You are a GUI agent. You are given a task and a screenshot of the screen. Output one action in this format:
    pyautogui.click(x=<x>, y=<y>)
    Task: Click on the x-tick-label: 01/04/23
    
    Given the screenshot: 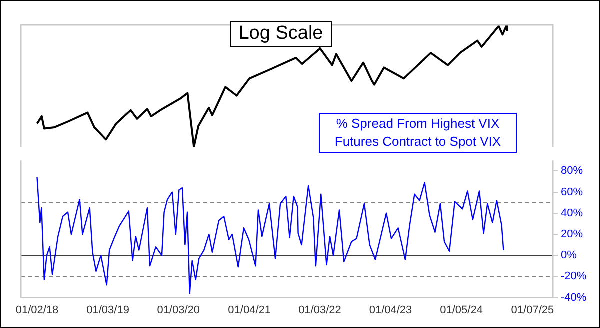 What is the action you would take?
    pyautogui.click(x=390, y=310)
    